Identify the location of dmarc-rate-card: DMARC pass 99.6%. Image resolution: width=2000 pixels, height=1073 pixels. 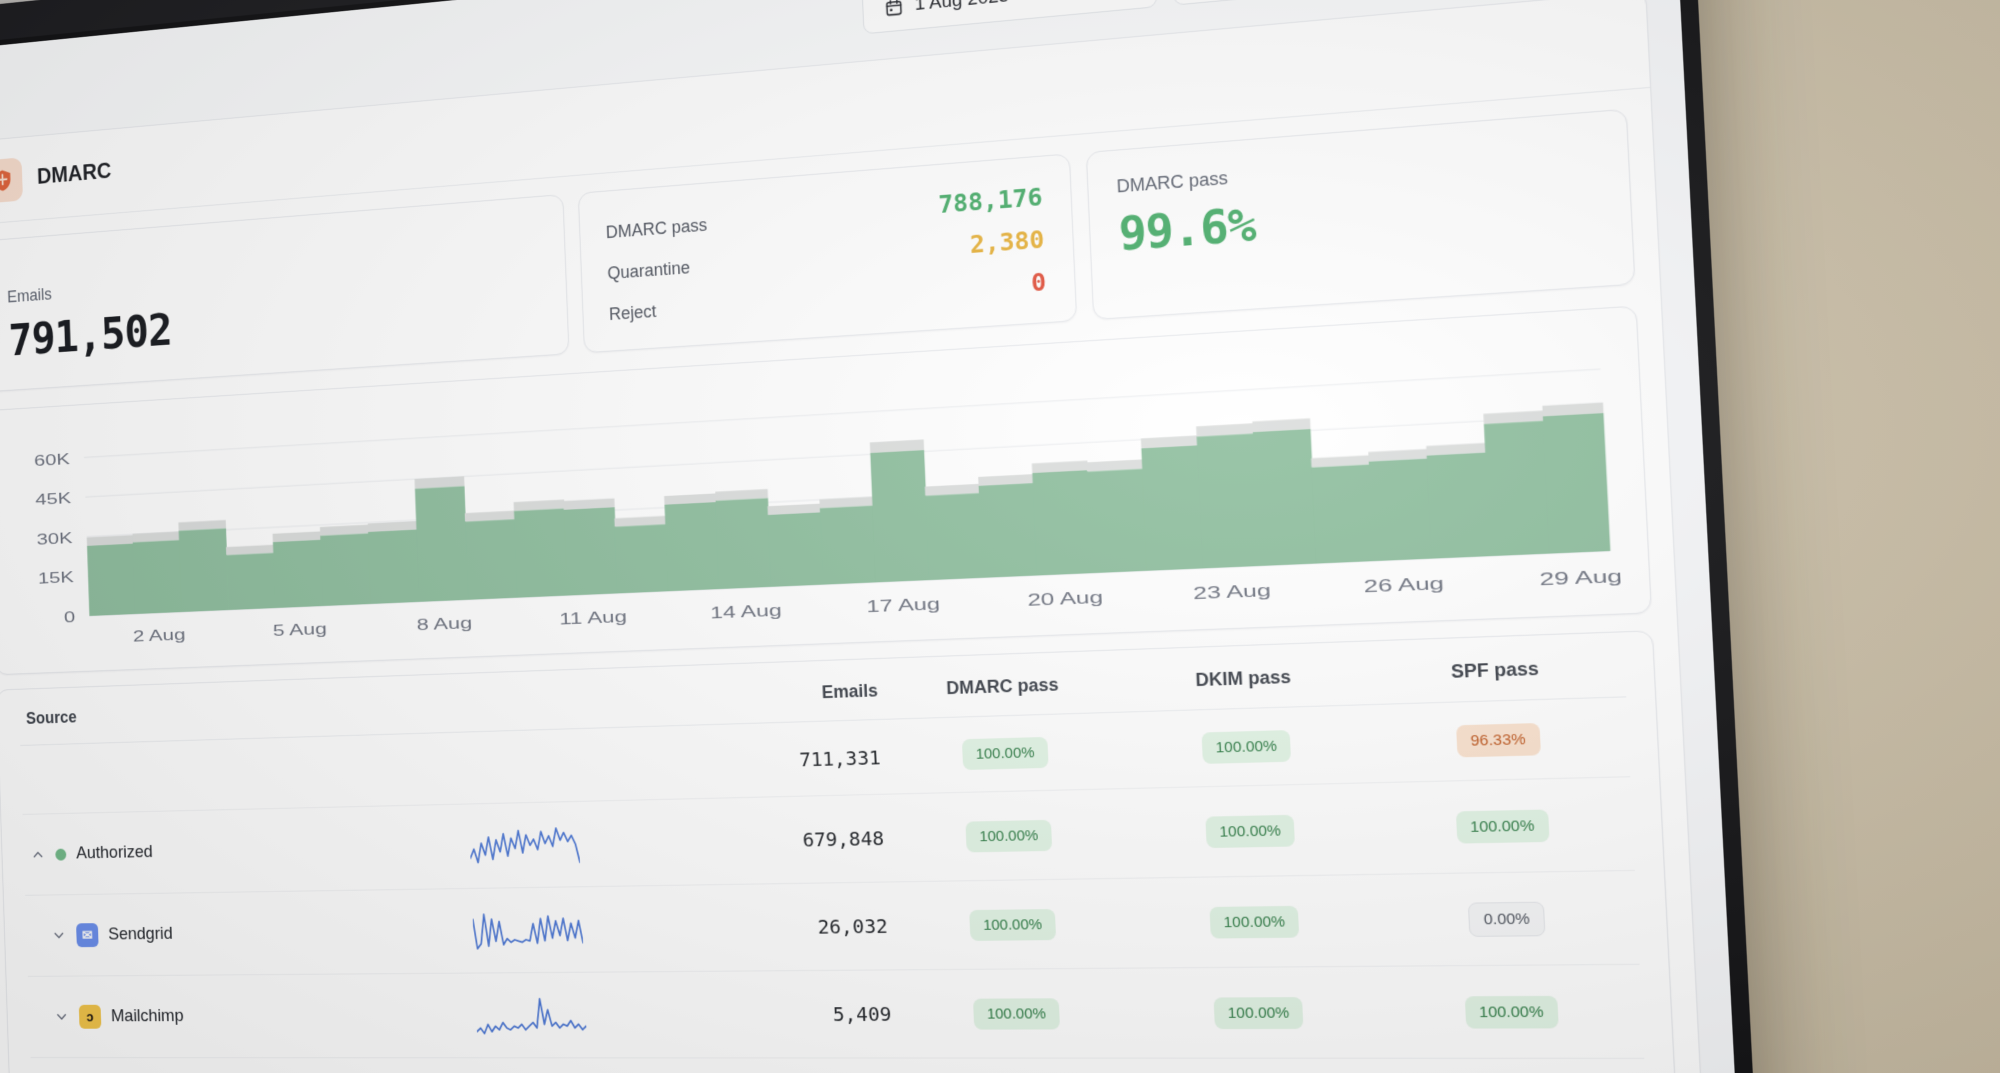
(1360, 214).